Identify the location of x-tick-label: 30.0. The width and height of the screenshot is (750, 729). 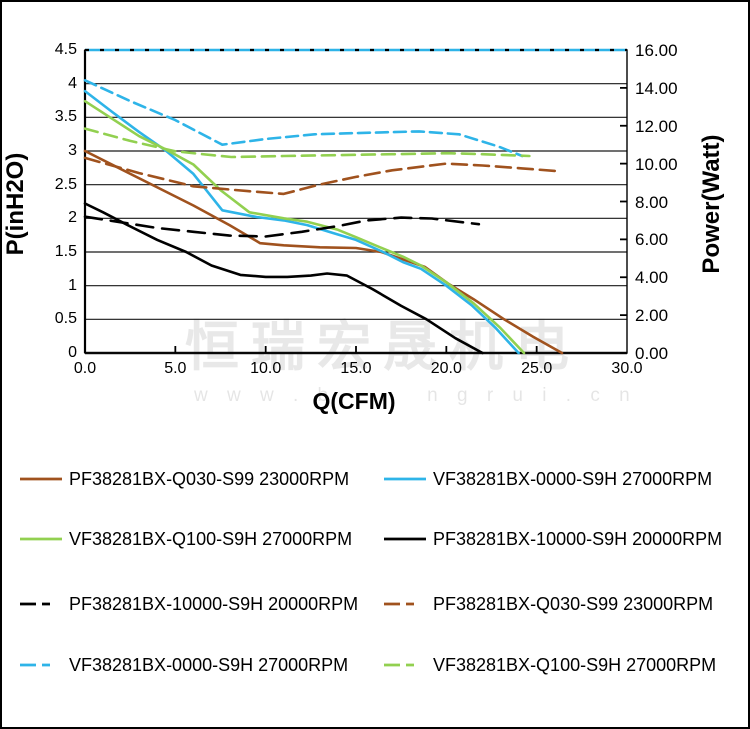
(627, 368).